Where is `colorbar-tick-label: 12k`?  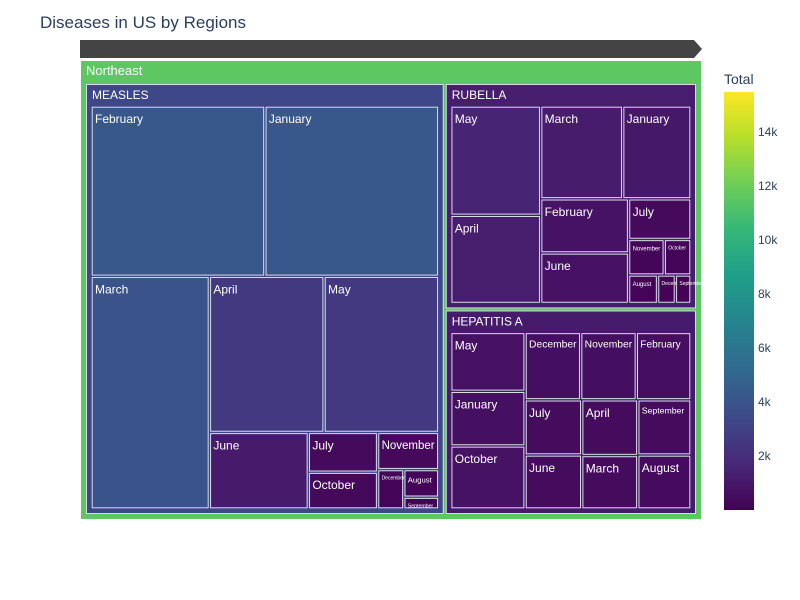
colorbar-tick-label: 12k is located at coordinates (768, 186).